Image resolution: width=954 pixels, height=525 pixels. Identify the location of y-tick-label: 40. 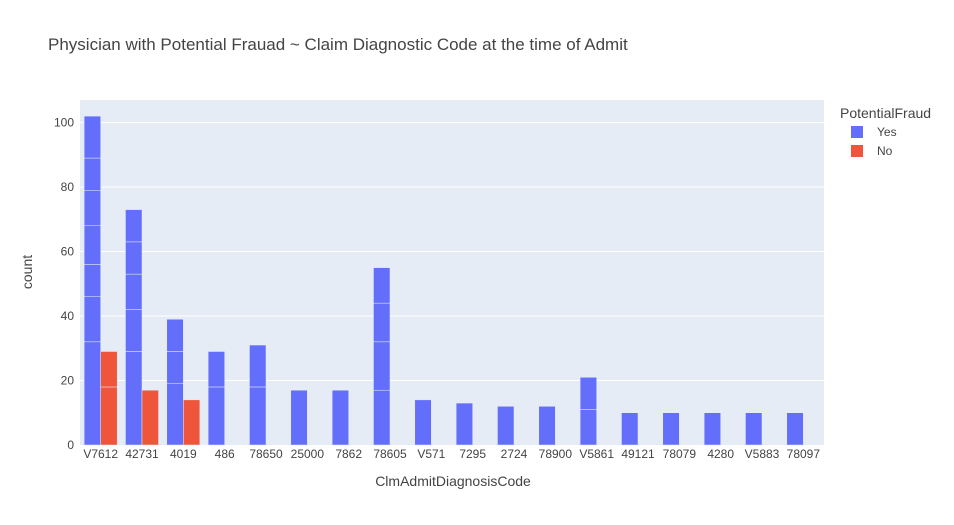
(68, 316).